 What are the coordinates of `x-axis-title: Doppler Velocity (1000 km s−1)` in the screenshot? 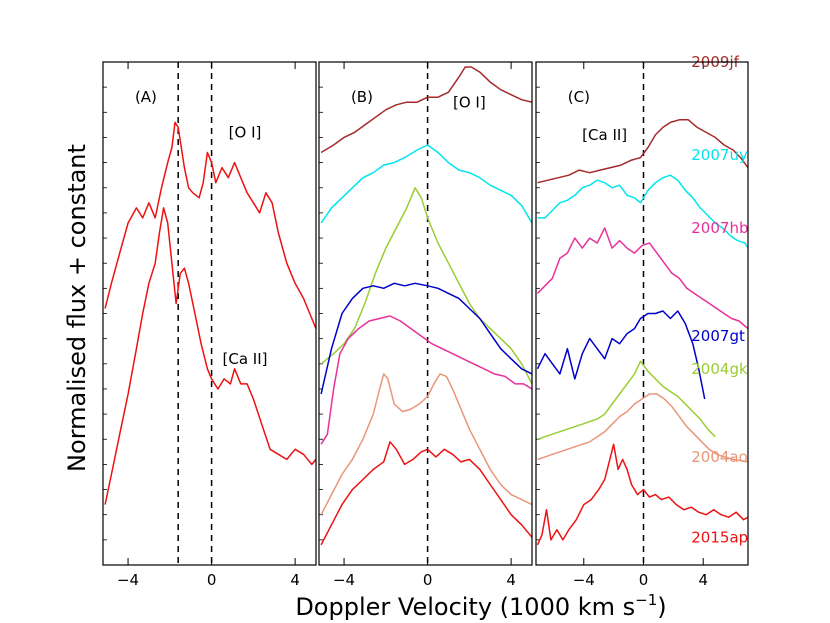 It's located at (480, 606).